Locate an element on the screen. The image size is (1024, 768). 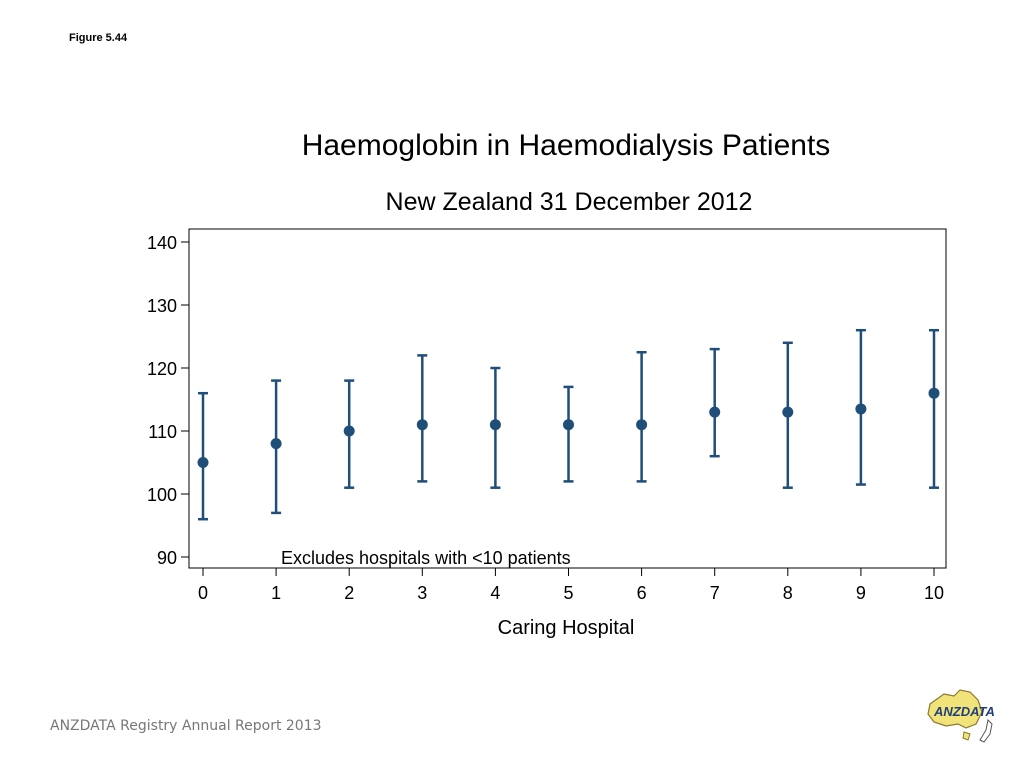
y-tick-label: 100 is located at coordinates (162, 495).